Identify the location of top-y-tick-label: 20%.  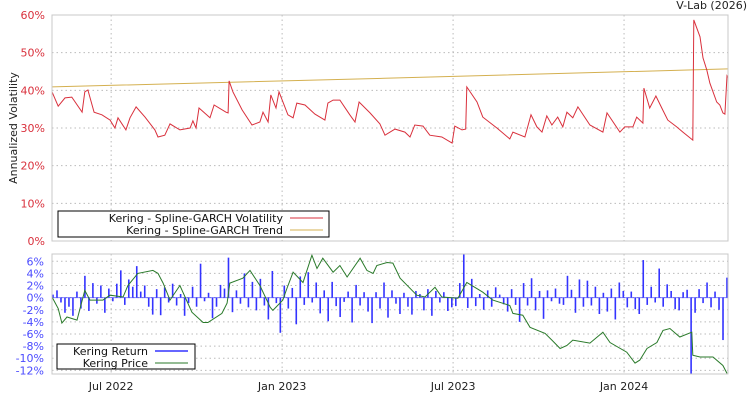
(33, 166).